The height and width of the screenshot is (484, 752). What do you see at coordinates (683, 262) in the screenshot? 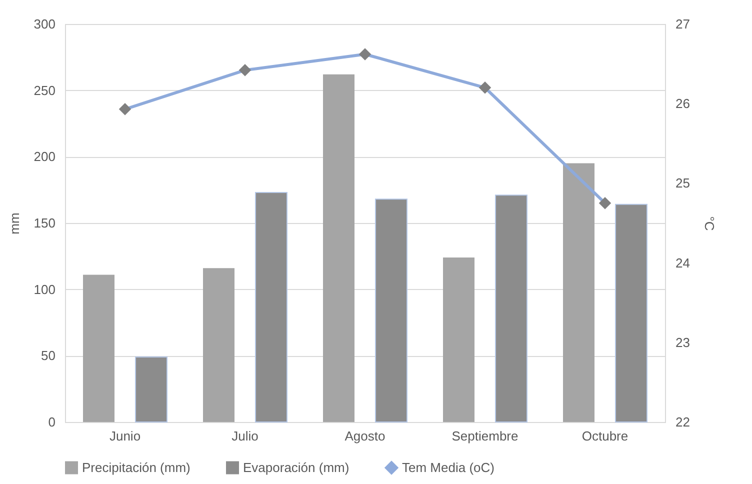
I see `y2-tick-label: 24` at bounding box center [683, 262].